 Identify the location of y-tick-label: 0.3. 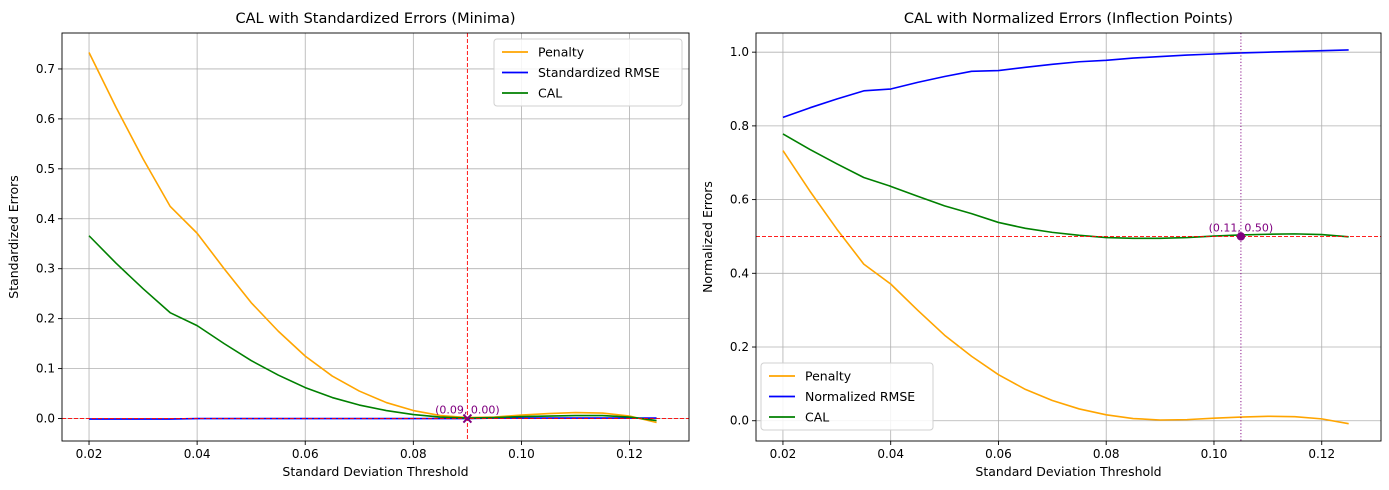
(45, 269).